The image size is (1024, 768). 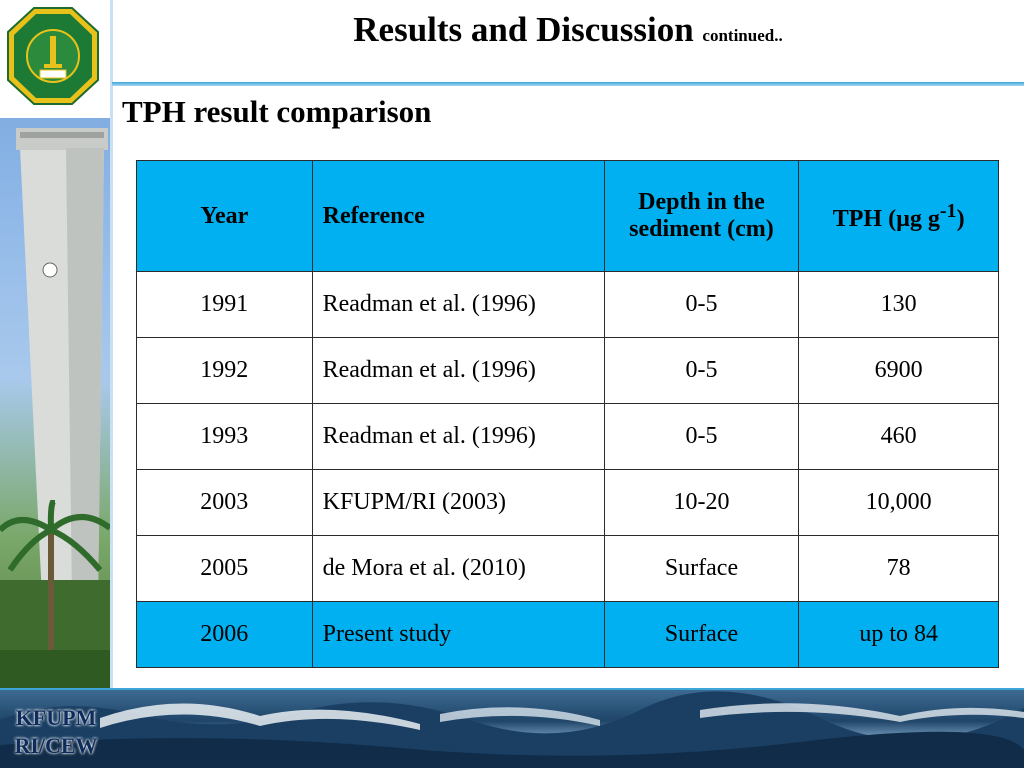 What do you see at coordinates (224, 502) in the screenshot?
I see `cell-year: 2003` at bounding box center [224, 502].